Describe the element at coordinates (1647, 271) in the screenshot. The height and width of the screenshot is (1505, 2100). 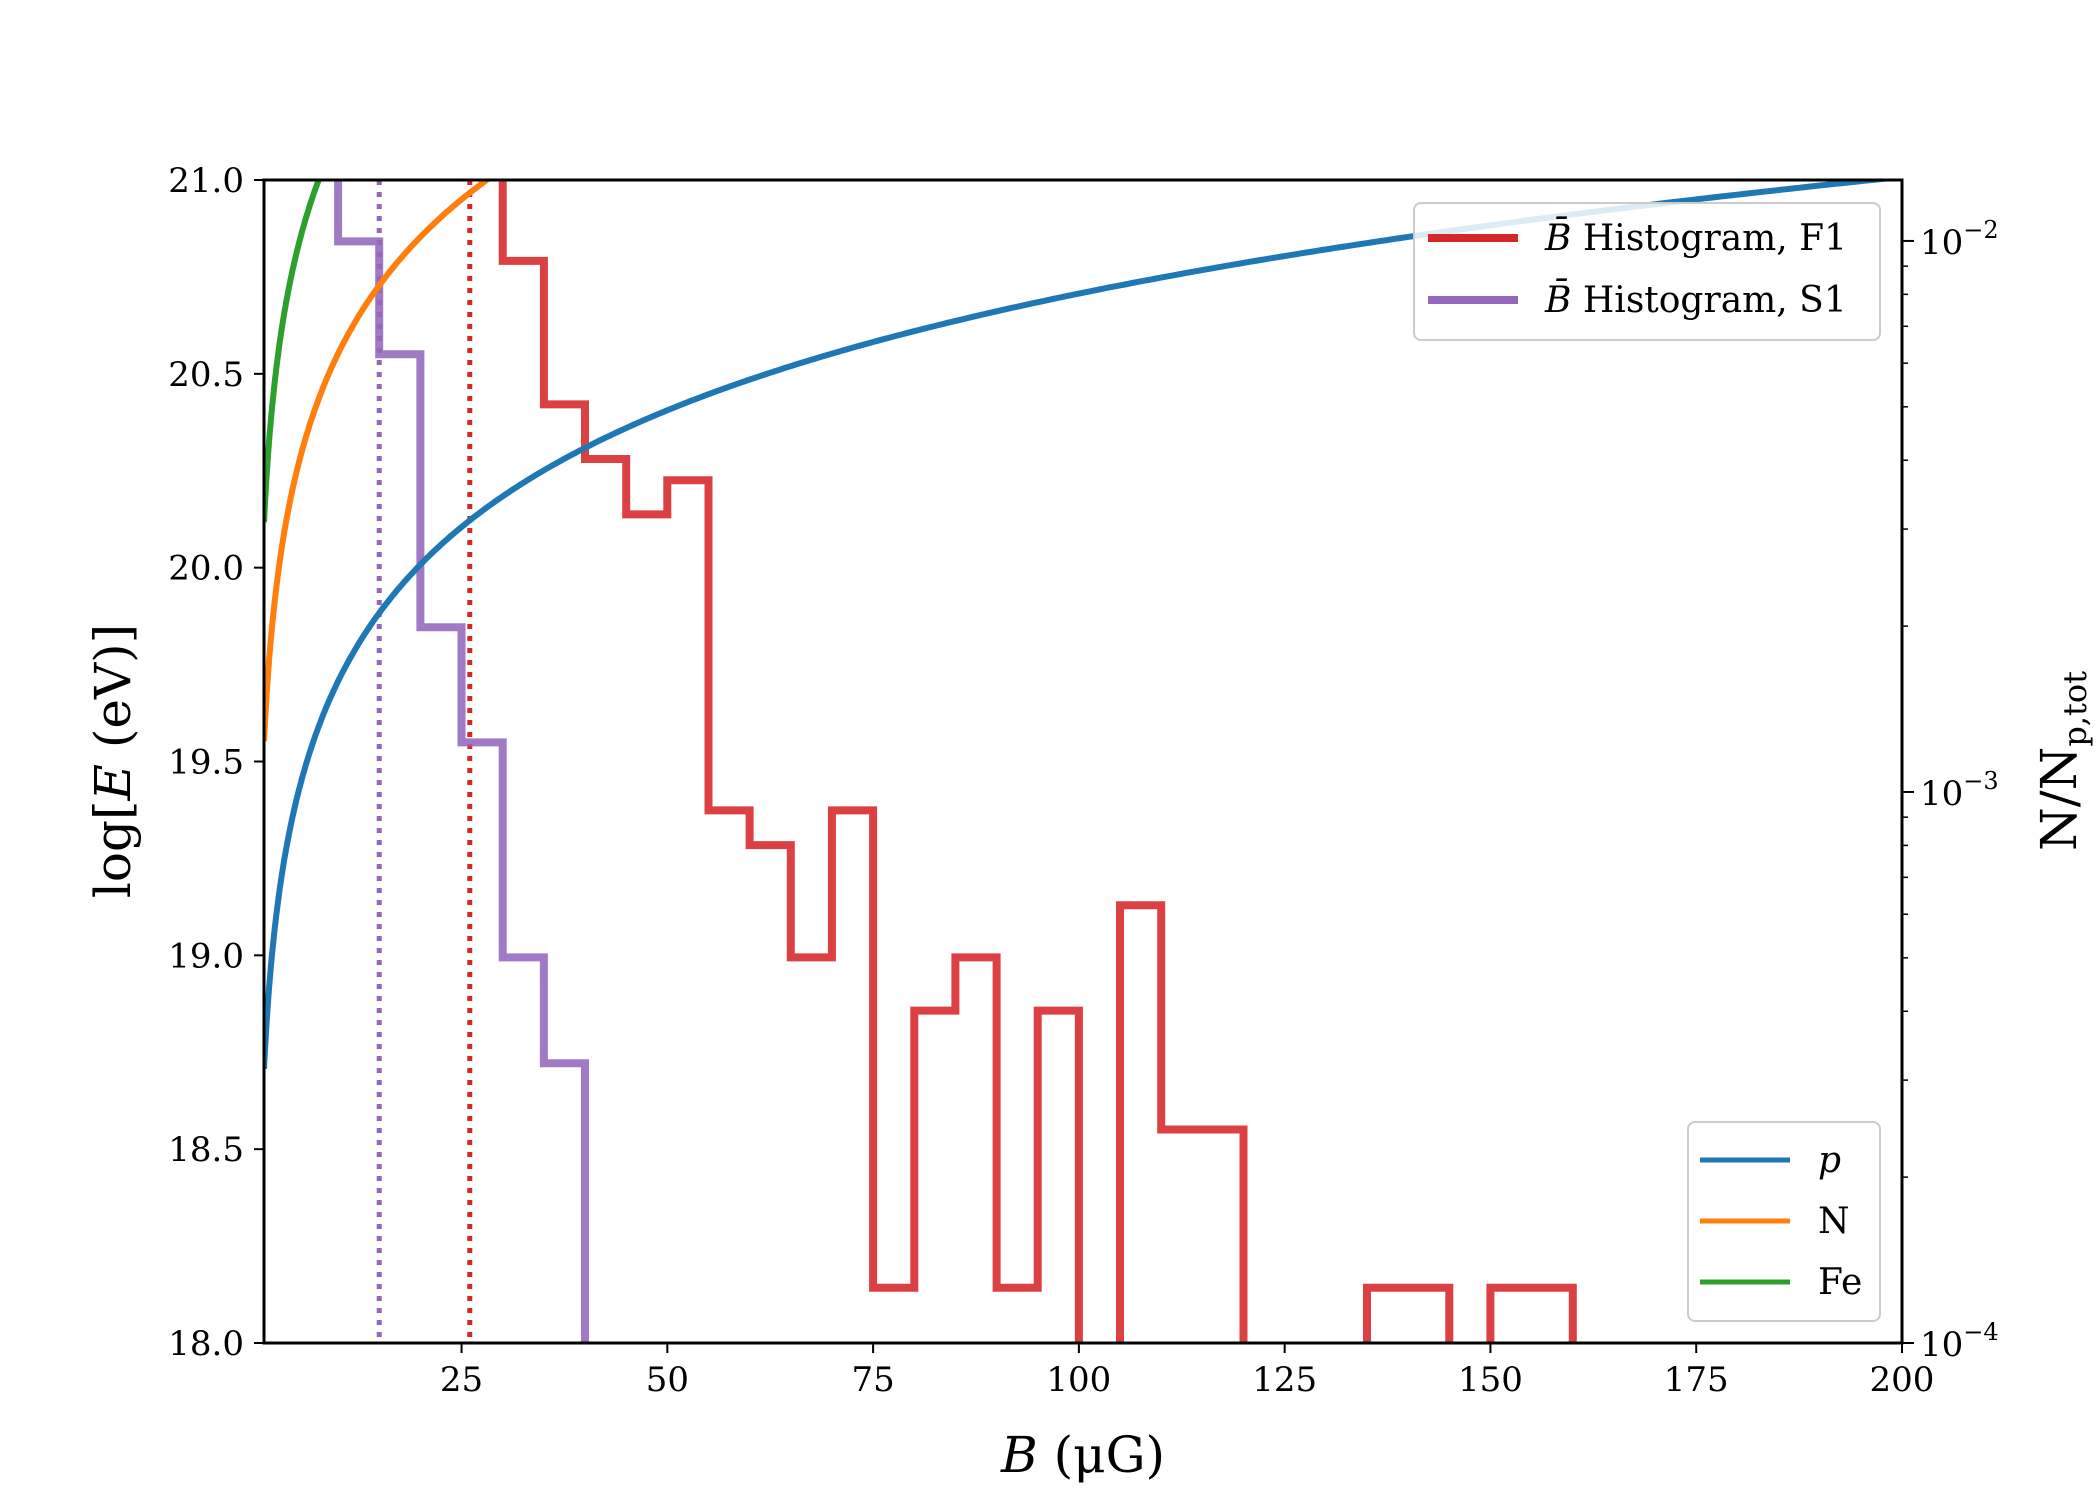
I see `legend-histograms: B̄ Histogram, F1 B̄ Histogram, S1` at that location.